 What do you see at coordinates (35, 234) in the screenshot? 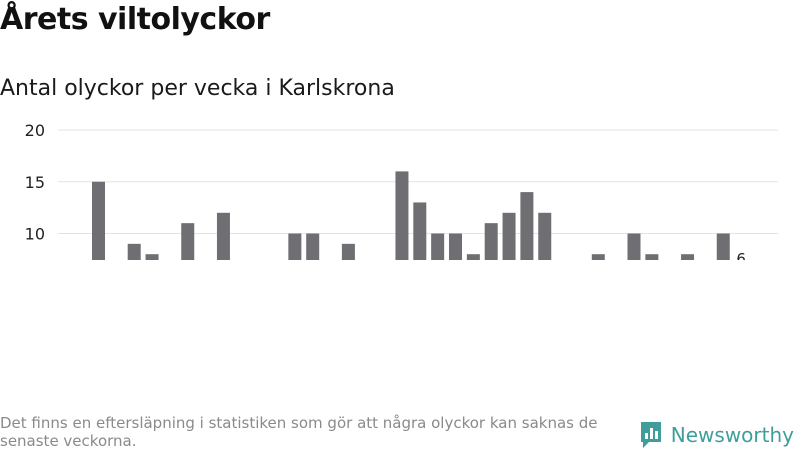
I see `y-tick-label: 10` at bounding box center [35, 234].